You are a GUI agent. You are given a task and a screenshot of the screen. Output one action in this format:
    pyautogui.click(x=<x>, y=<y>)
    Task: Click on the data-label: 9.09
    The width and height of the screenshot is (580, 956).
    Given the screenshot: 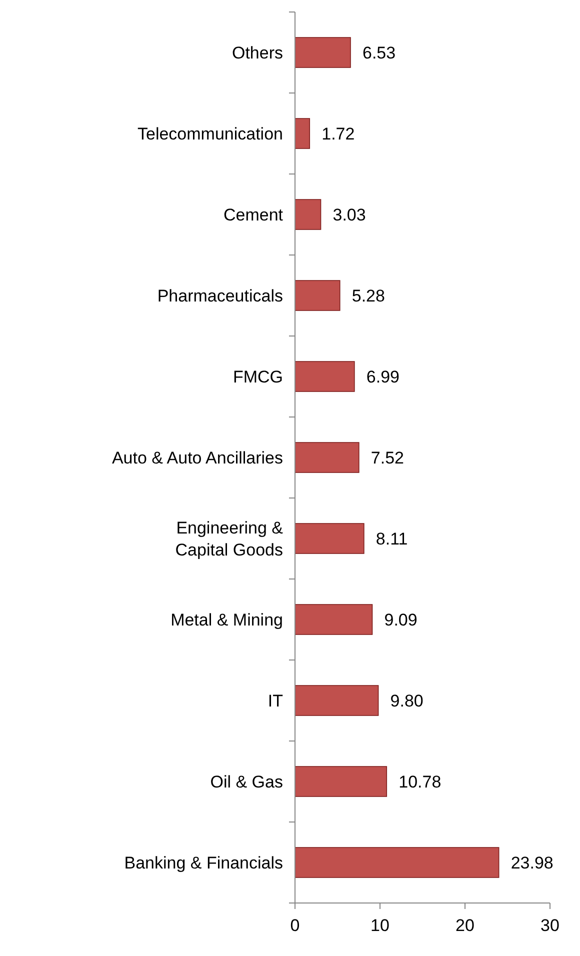 What is the action you would take?
    pyautogui.click(x=401, y=620)
    